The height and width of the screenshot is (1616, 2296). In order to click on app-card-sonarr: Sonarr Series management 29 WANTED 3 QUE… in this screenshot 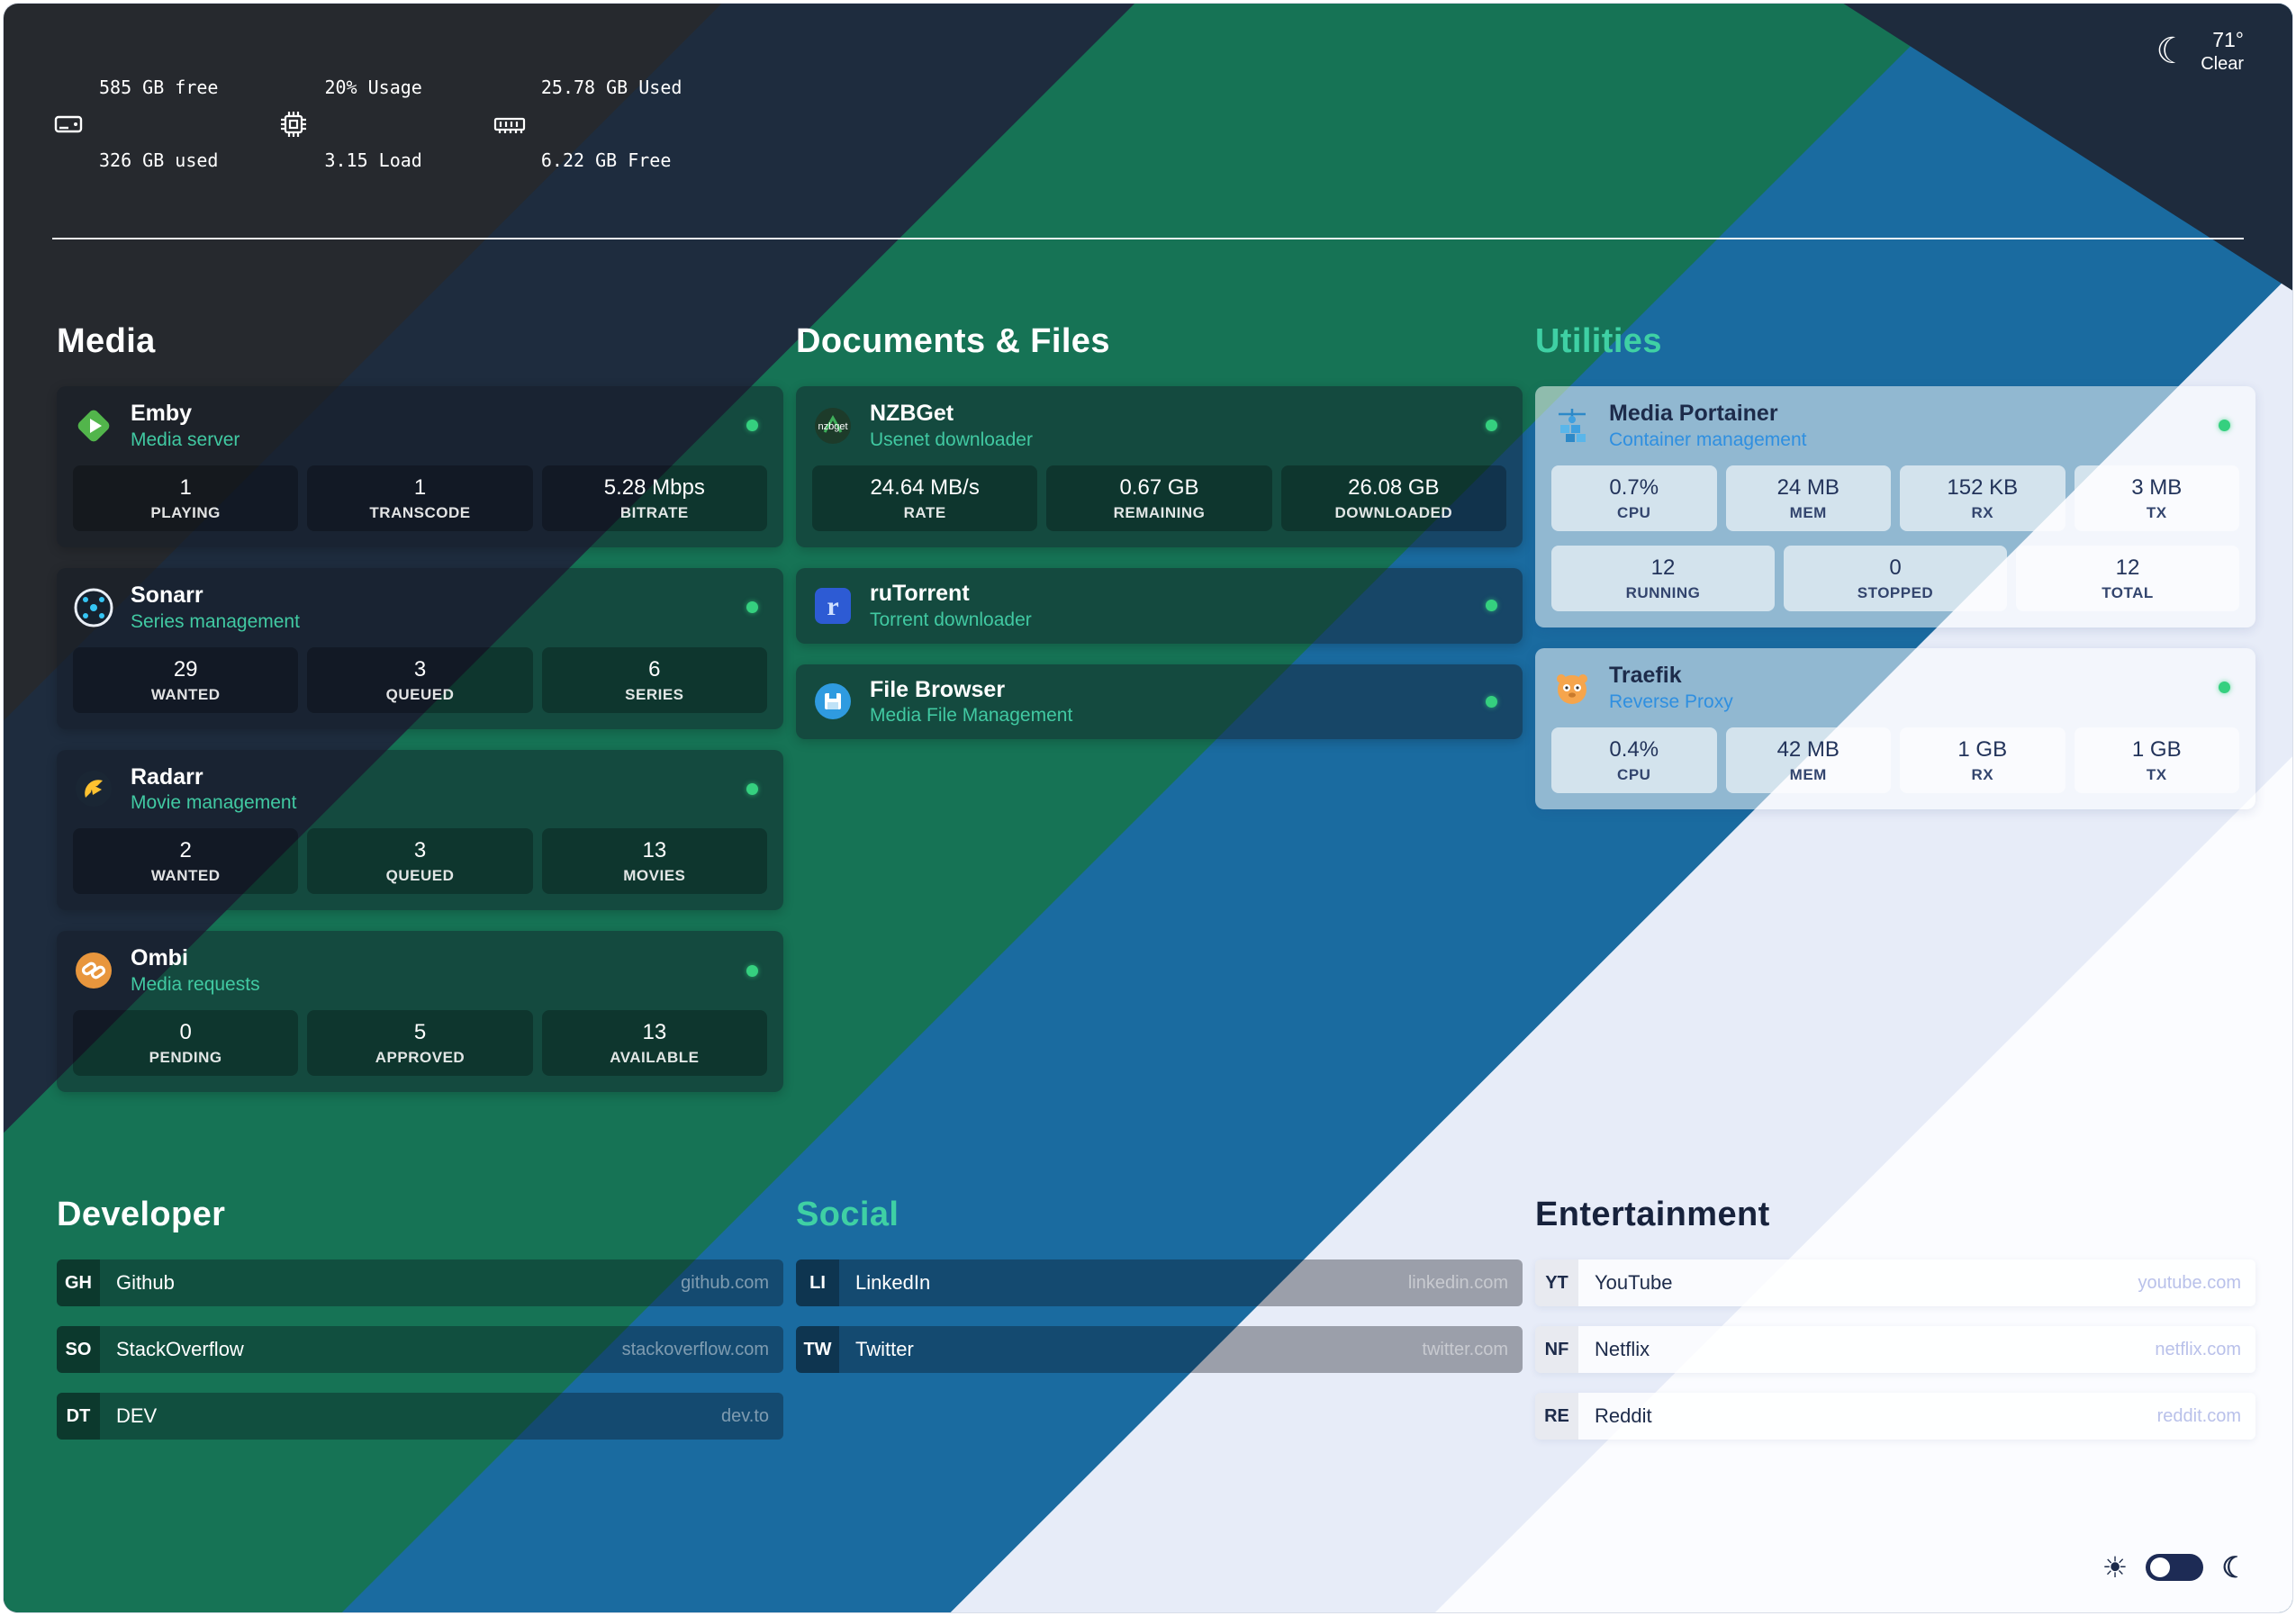, I will do `click(420, 648)`.